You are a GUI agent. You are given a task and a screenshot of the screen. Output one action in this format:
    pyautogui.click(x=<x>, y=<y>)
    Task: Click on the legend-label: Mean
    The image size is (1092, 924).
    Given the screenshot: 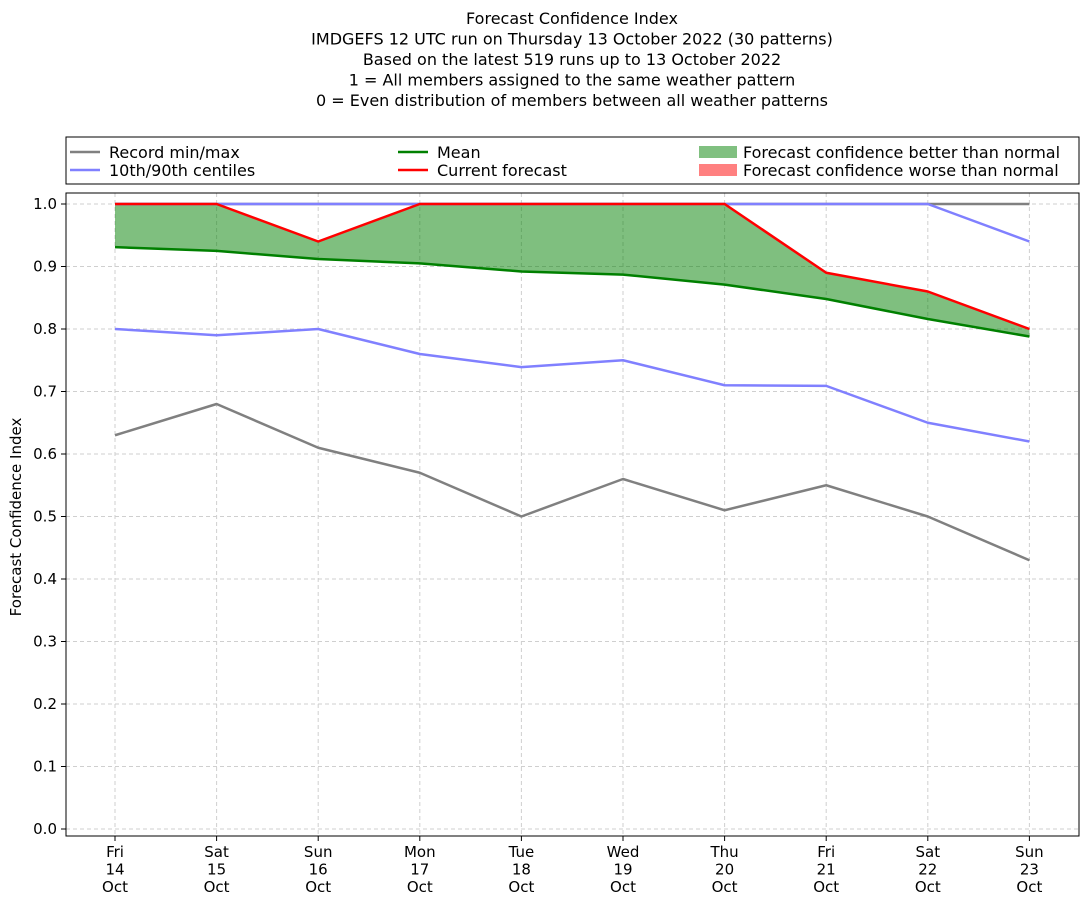 What is the action you would take?
    pyautogui.click(x=459, y=152)
    